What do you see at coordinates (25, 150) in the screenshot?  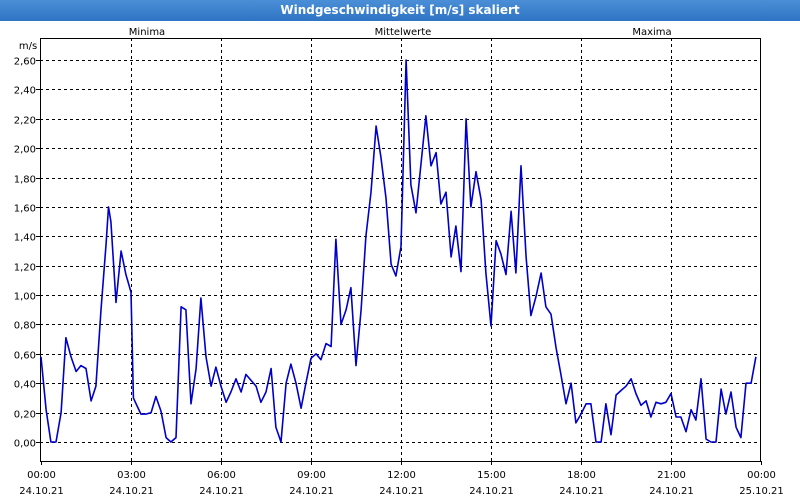 I see `y-tick-label: 2,00` at bounding box center [25, 150].